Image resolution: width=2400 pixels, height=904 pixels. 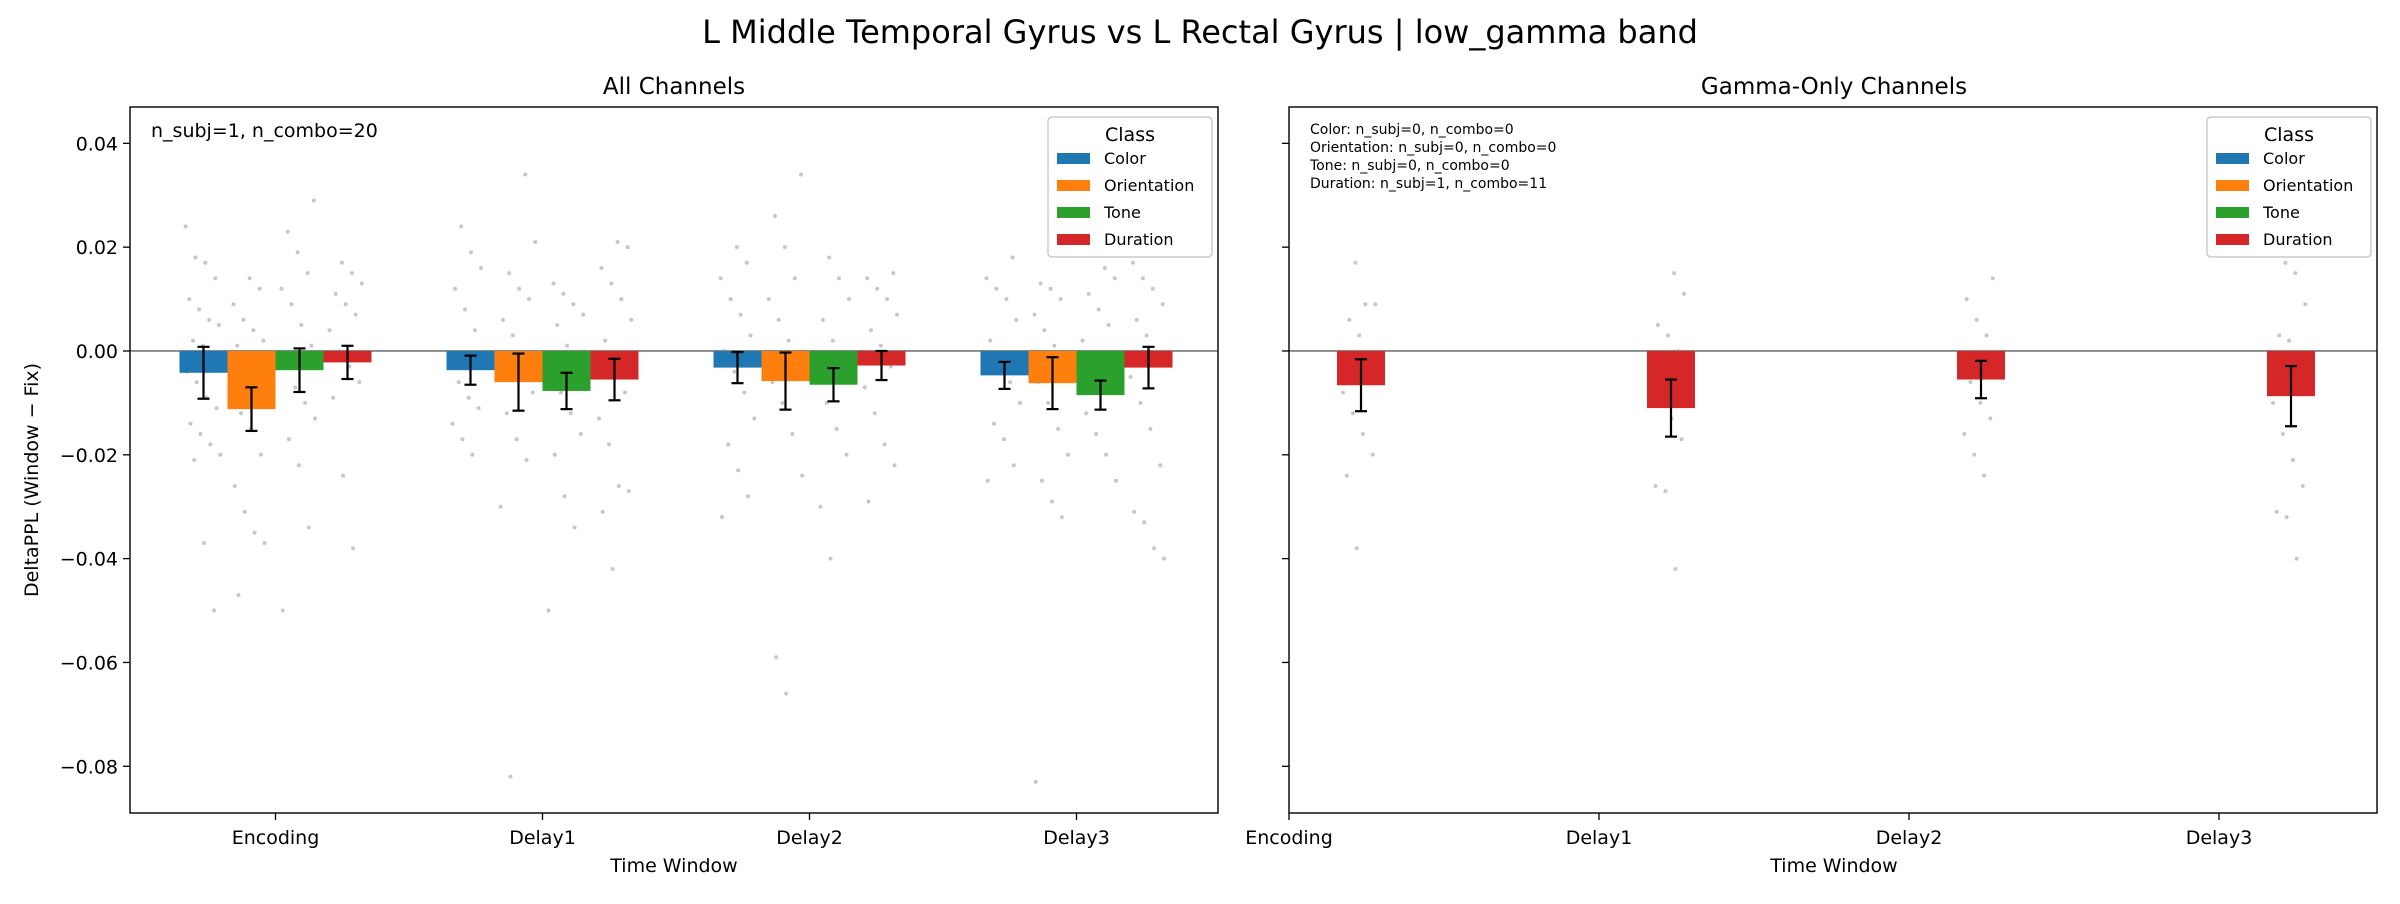 I want to click on legend-swatch-orientation, so click(x=1073, y=185).